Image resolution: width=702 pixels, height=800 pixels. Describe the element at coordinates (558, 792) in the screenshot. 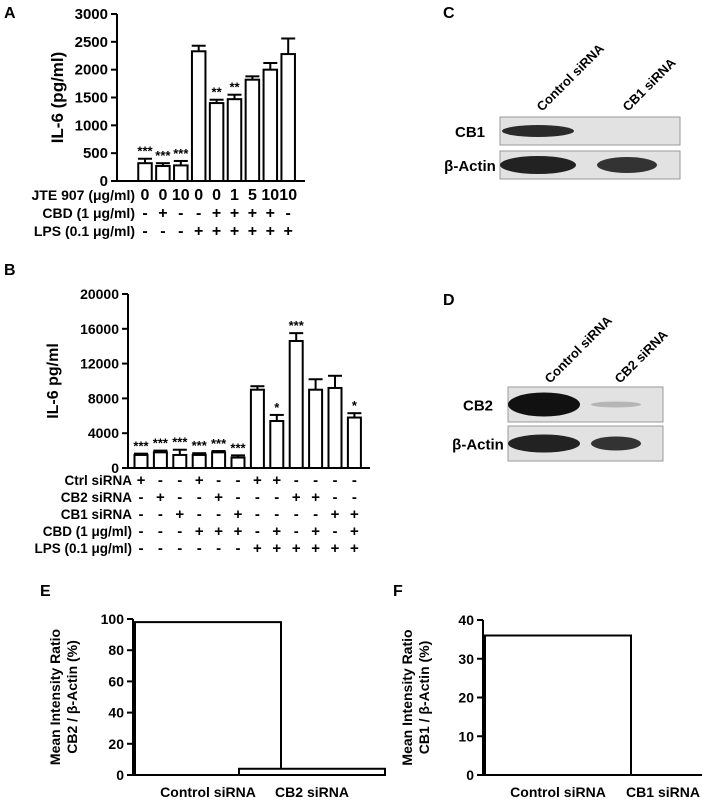

I see `x-category-label: Control siRNA` at that location.